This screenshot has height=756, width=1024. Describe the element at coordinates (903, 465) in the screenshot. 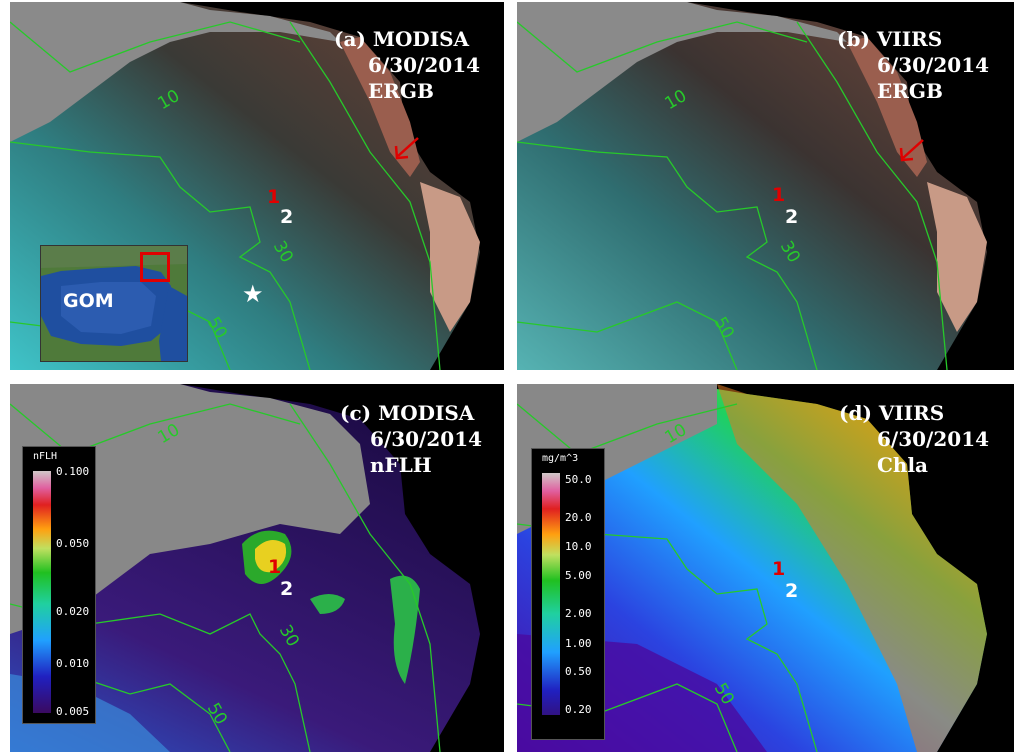

I see `panel-product: Chla` at that location.